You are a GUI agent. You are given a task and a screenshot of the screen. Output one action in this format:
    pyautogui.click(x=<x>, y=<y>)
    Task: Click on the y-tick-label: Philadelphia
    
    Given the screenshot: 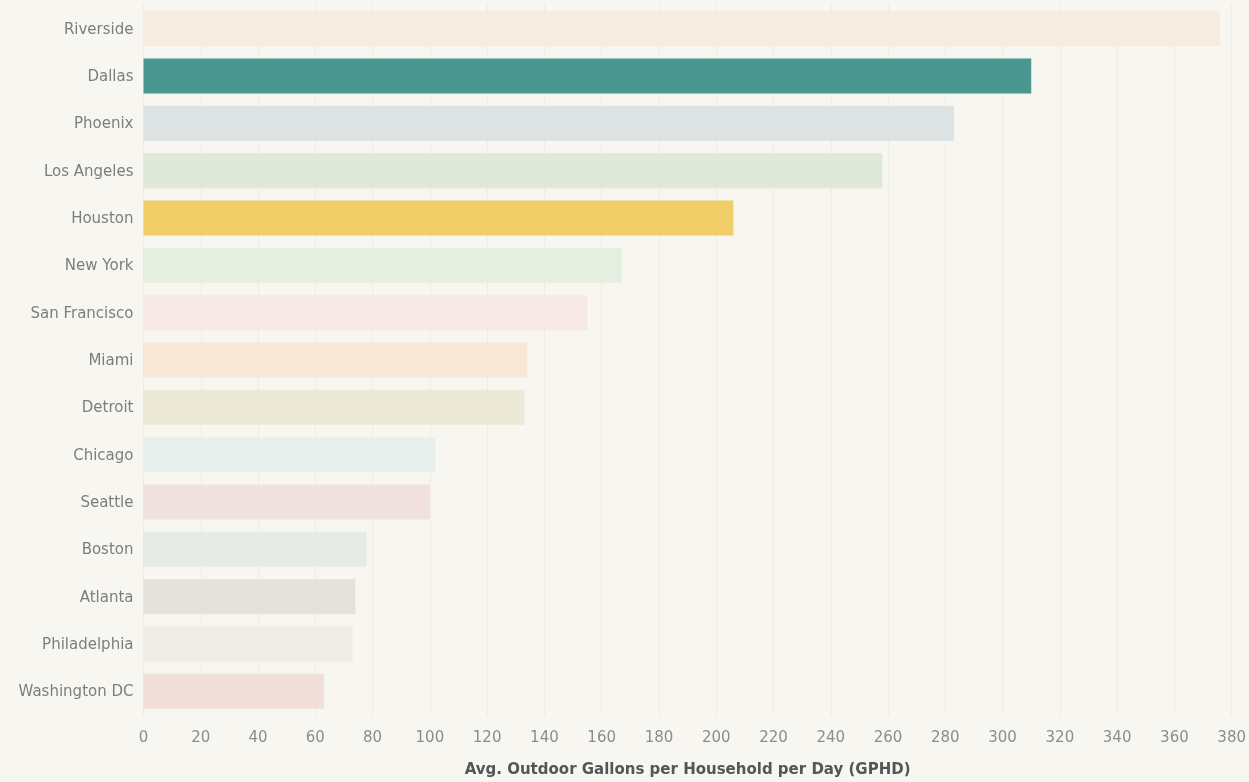 What is the action you would take?
    pyautogui.click(x=88, y=644)
    